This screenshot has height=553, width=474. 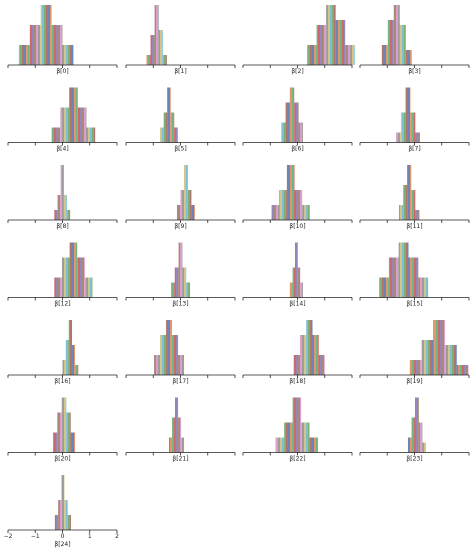 I want to click on x-axis-label: β[3], so click(x=414, y=71).